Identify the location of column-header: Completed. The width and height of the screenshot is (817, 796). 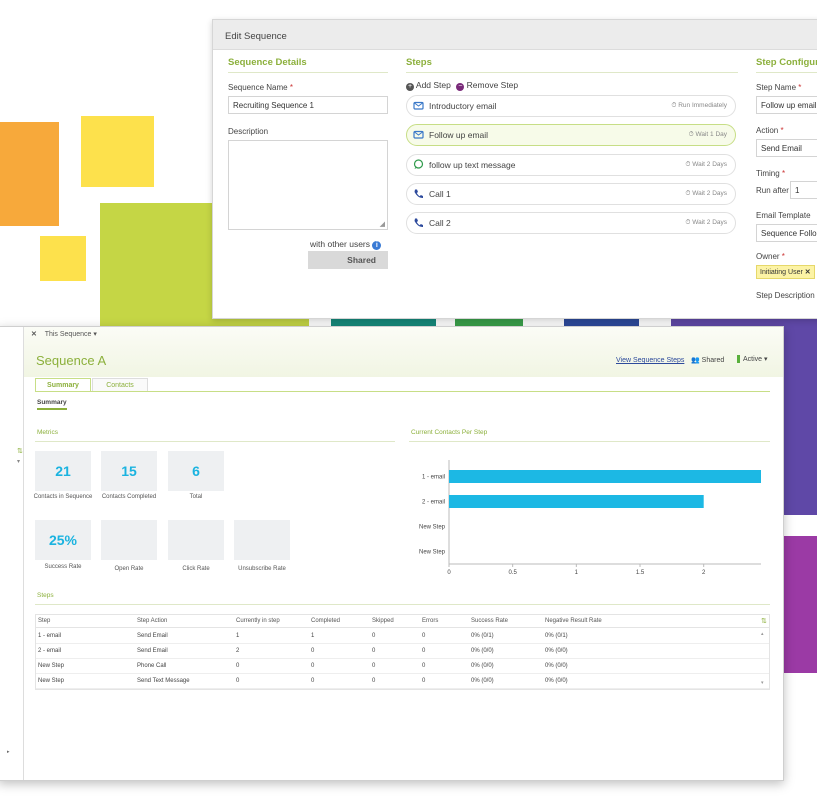
(326, 621).